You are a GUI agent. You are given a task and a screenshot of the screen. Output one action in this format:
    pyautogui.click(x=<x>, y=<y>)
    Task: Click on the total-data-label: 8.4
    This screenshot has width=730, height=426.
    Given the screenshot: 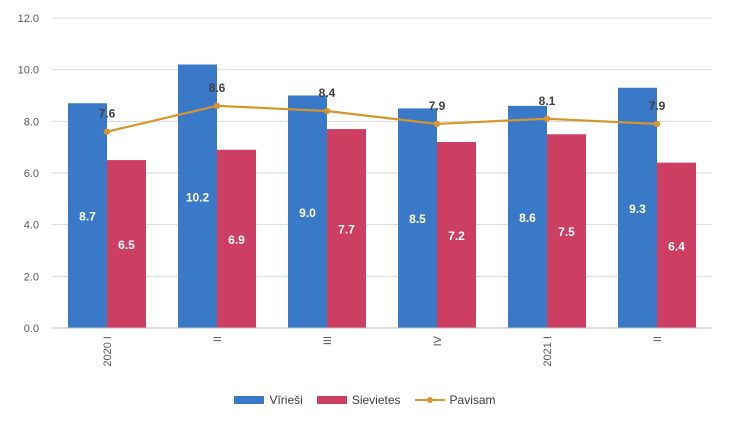 What is the action you would take?
    pyautogui.click(x=327, y=93)
    